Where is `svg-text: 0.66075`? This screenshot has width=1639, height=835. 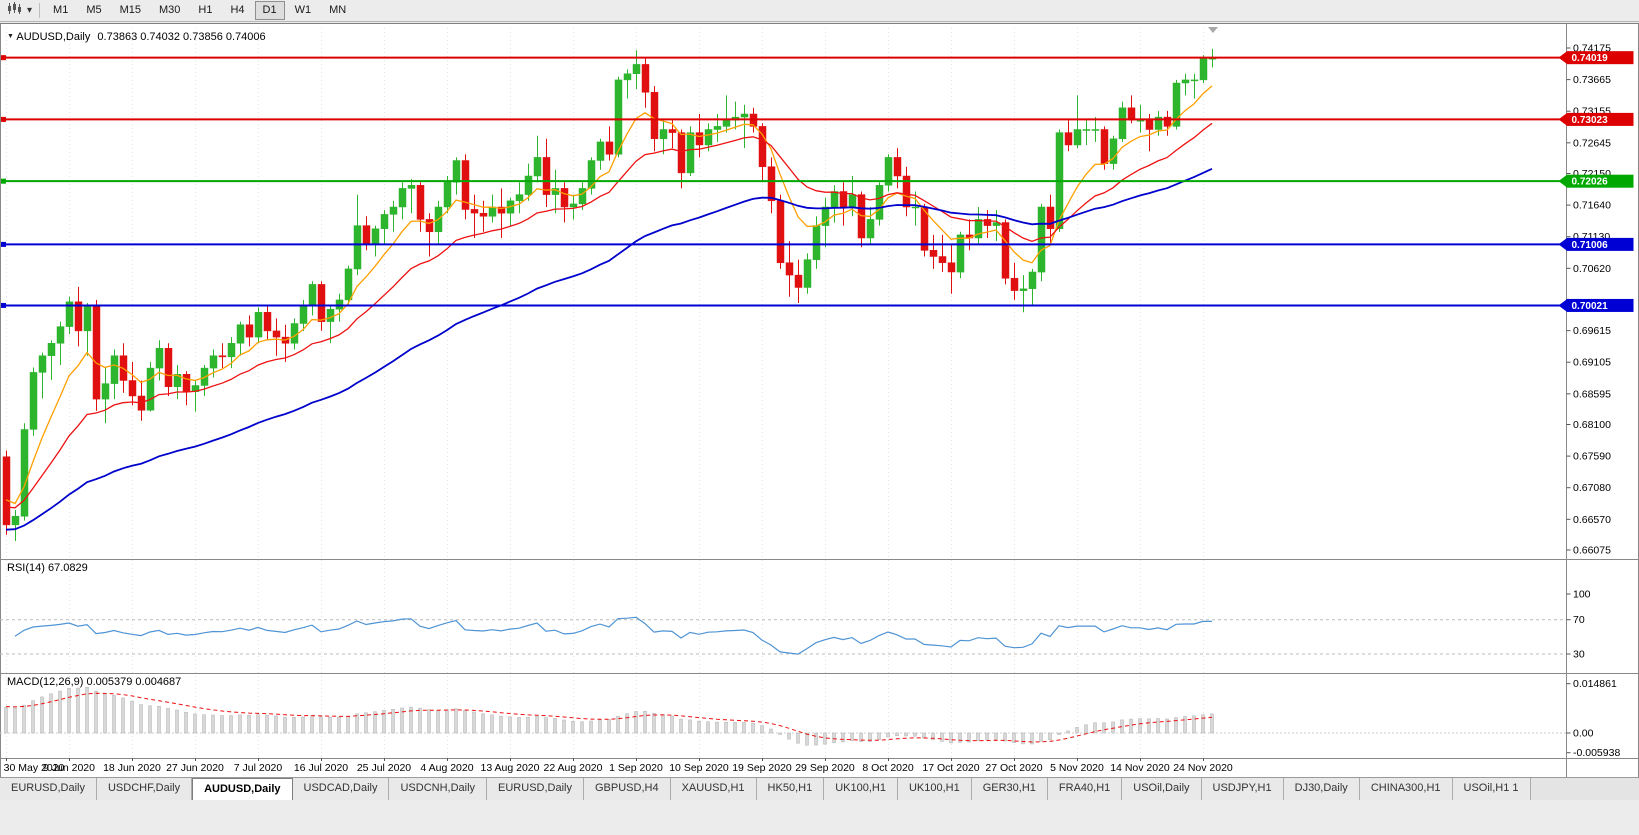 svg-text: 0.66075 is located at coordinates (1592, 551).